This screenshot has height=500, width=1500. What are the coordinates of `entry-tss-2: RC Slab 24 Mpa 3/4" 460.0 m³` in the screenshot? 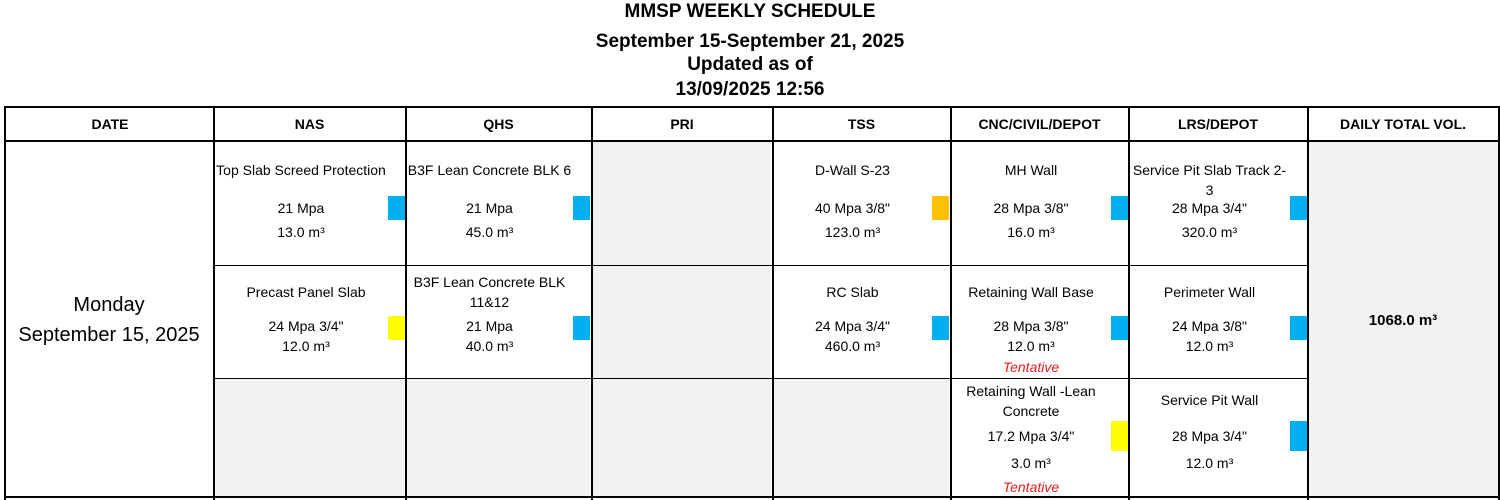 It's located at (852, 321).